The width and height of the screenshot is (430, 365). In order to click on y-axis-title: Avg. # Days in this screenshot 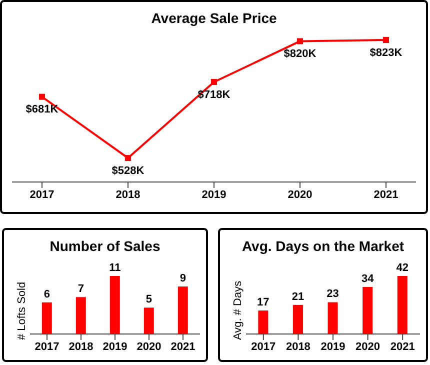, I will do `click(238, 310)`.